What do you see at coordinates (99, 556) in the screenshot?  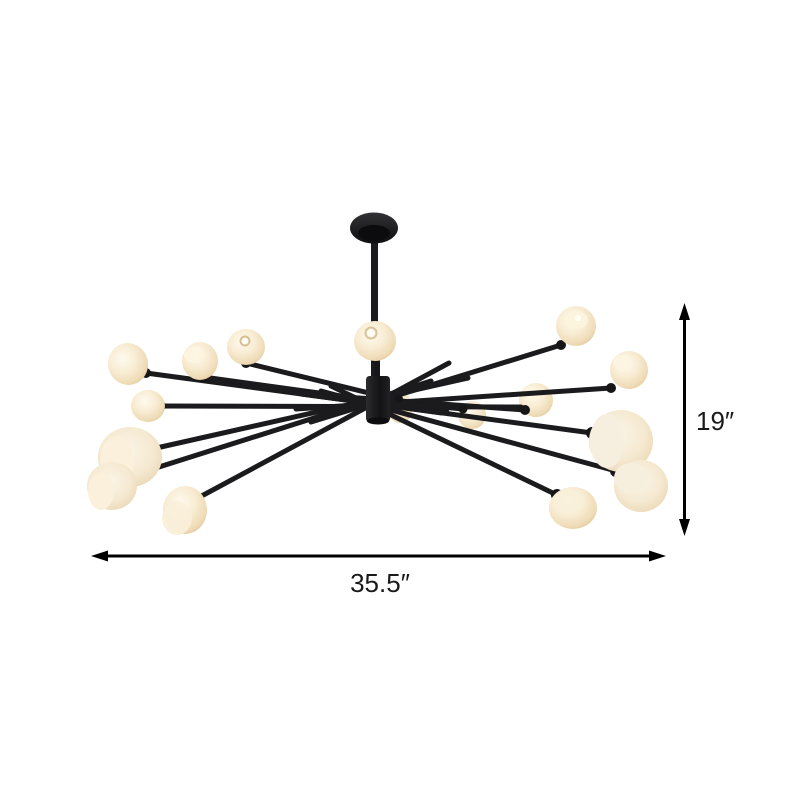 I see `arrow-left-icon` at bounding box center [99, 556].